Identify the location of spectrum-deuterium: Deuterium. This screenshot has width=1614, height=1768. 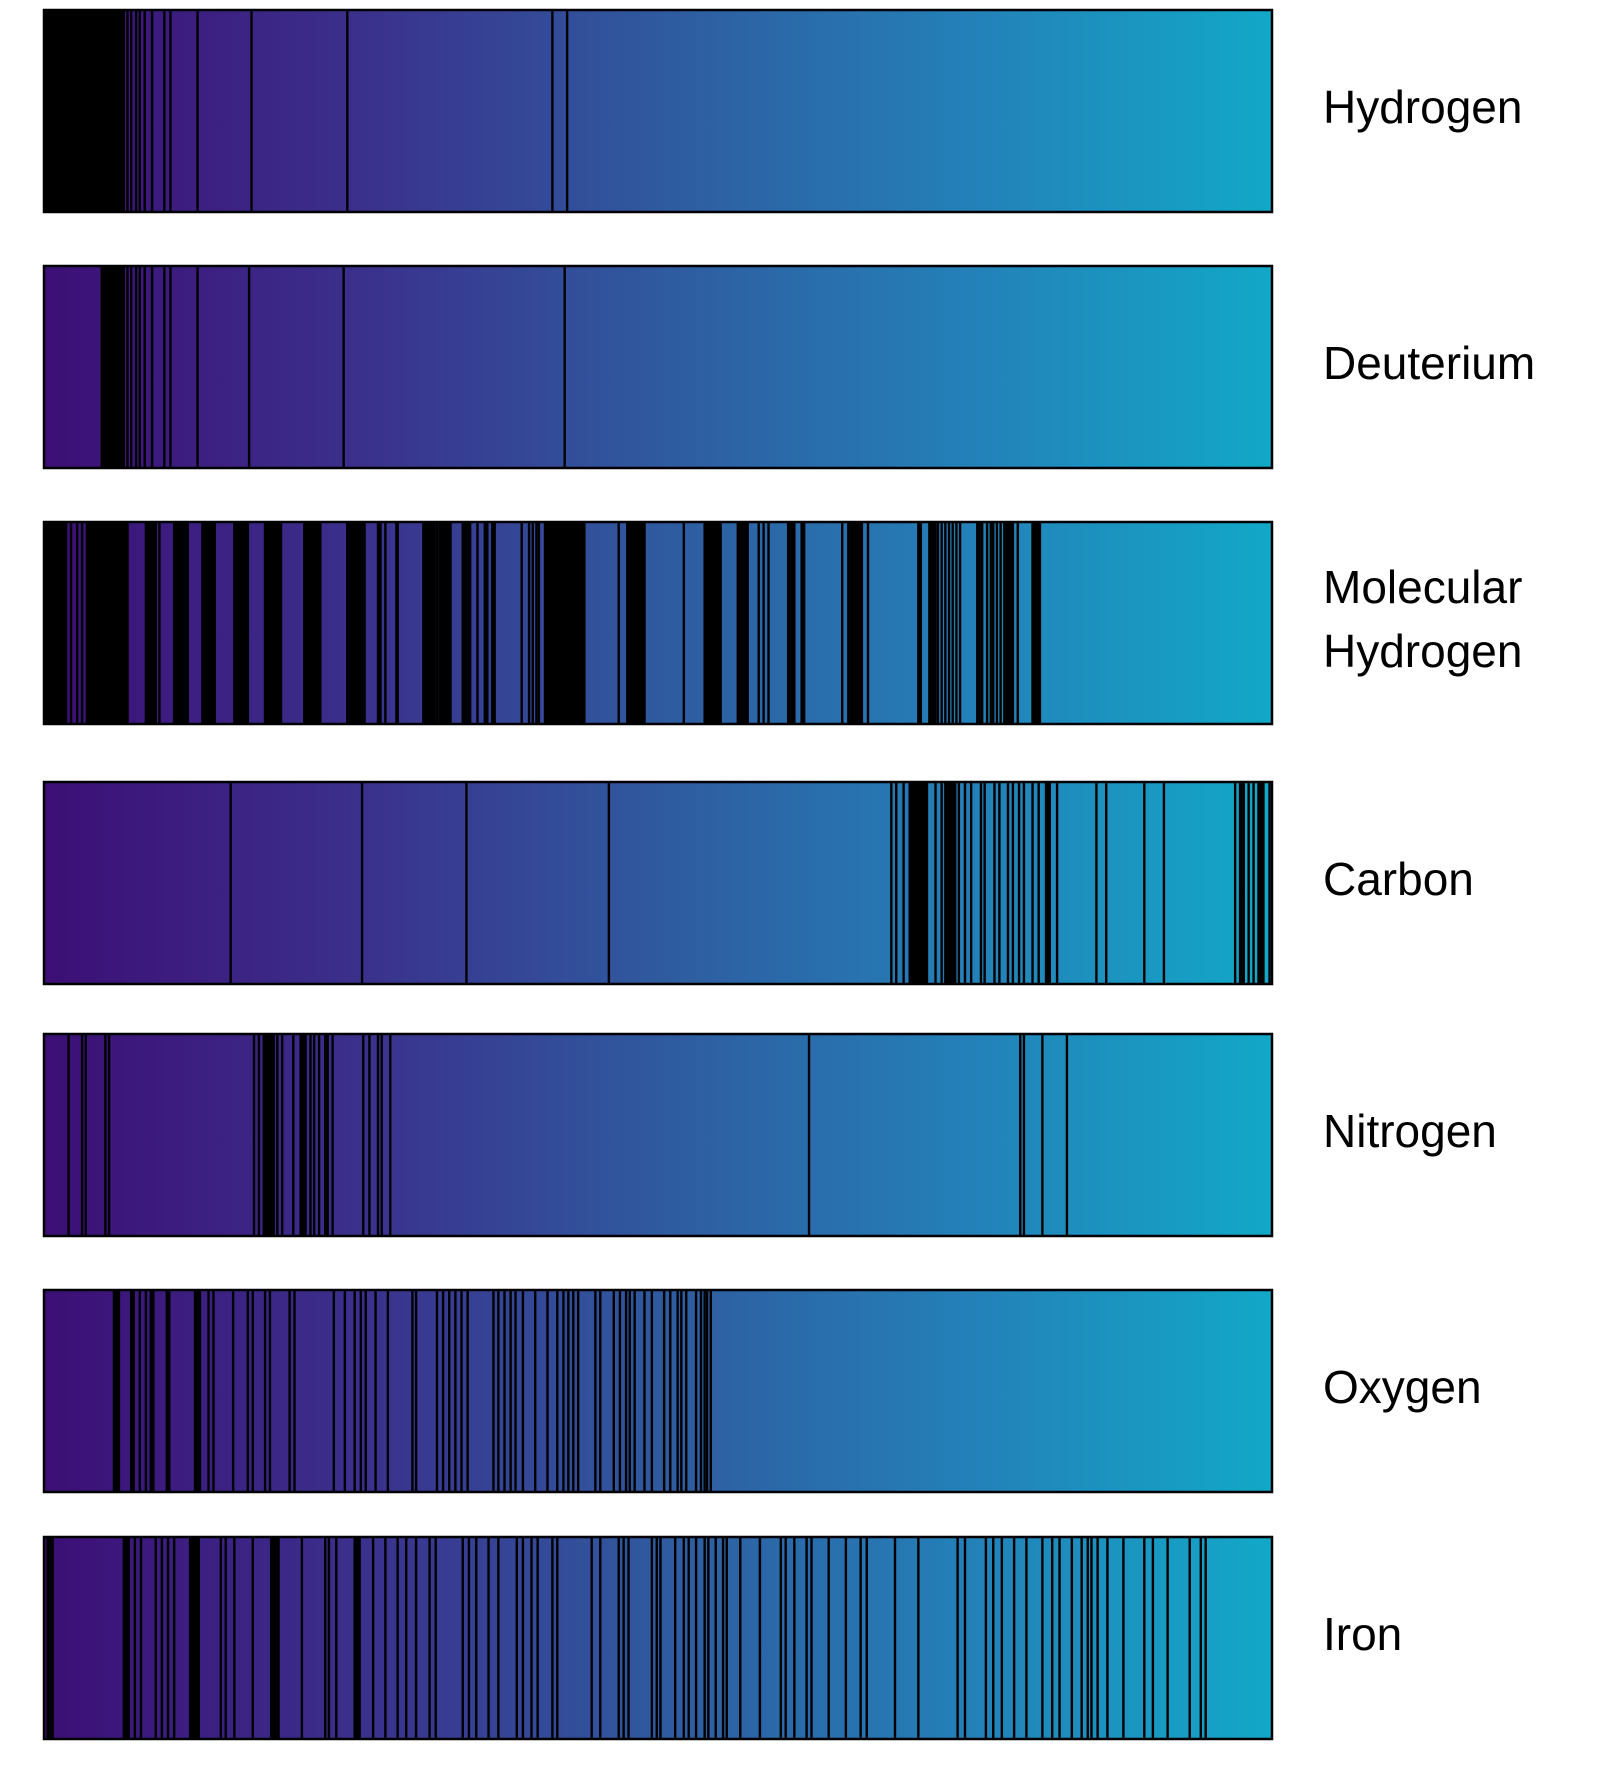
(788, 367).